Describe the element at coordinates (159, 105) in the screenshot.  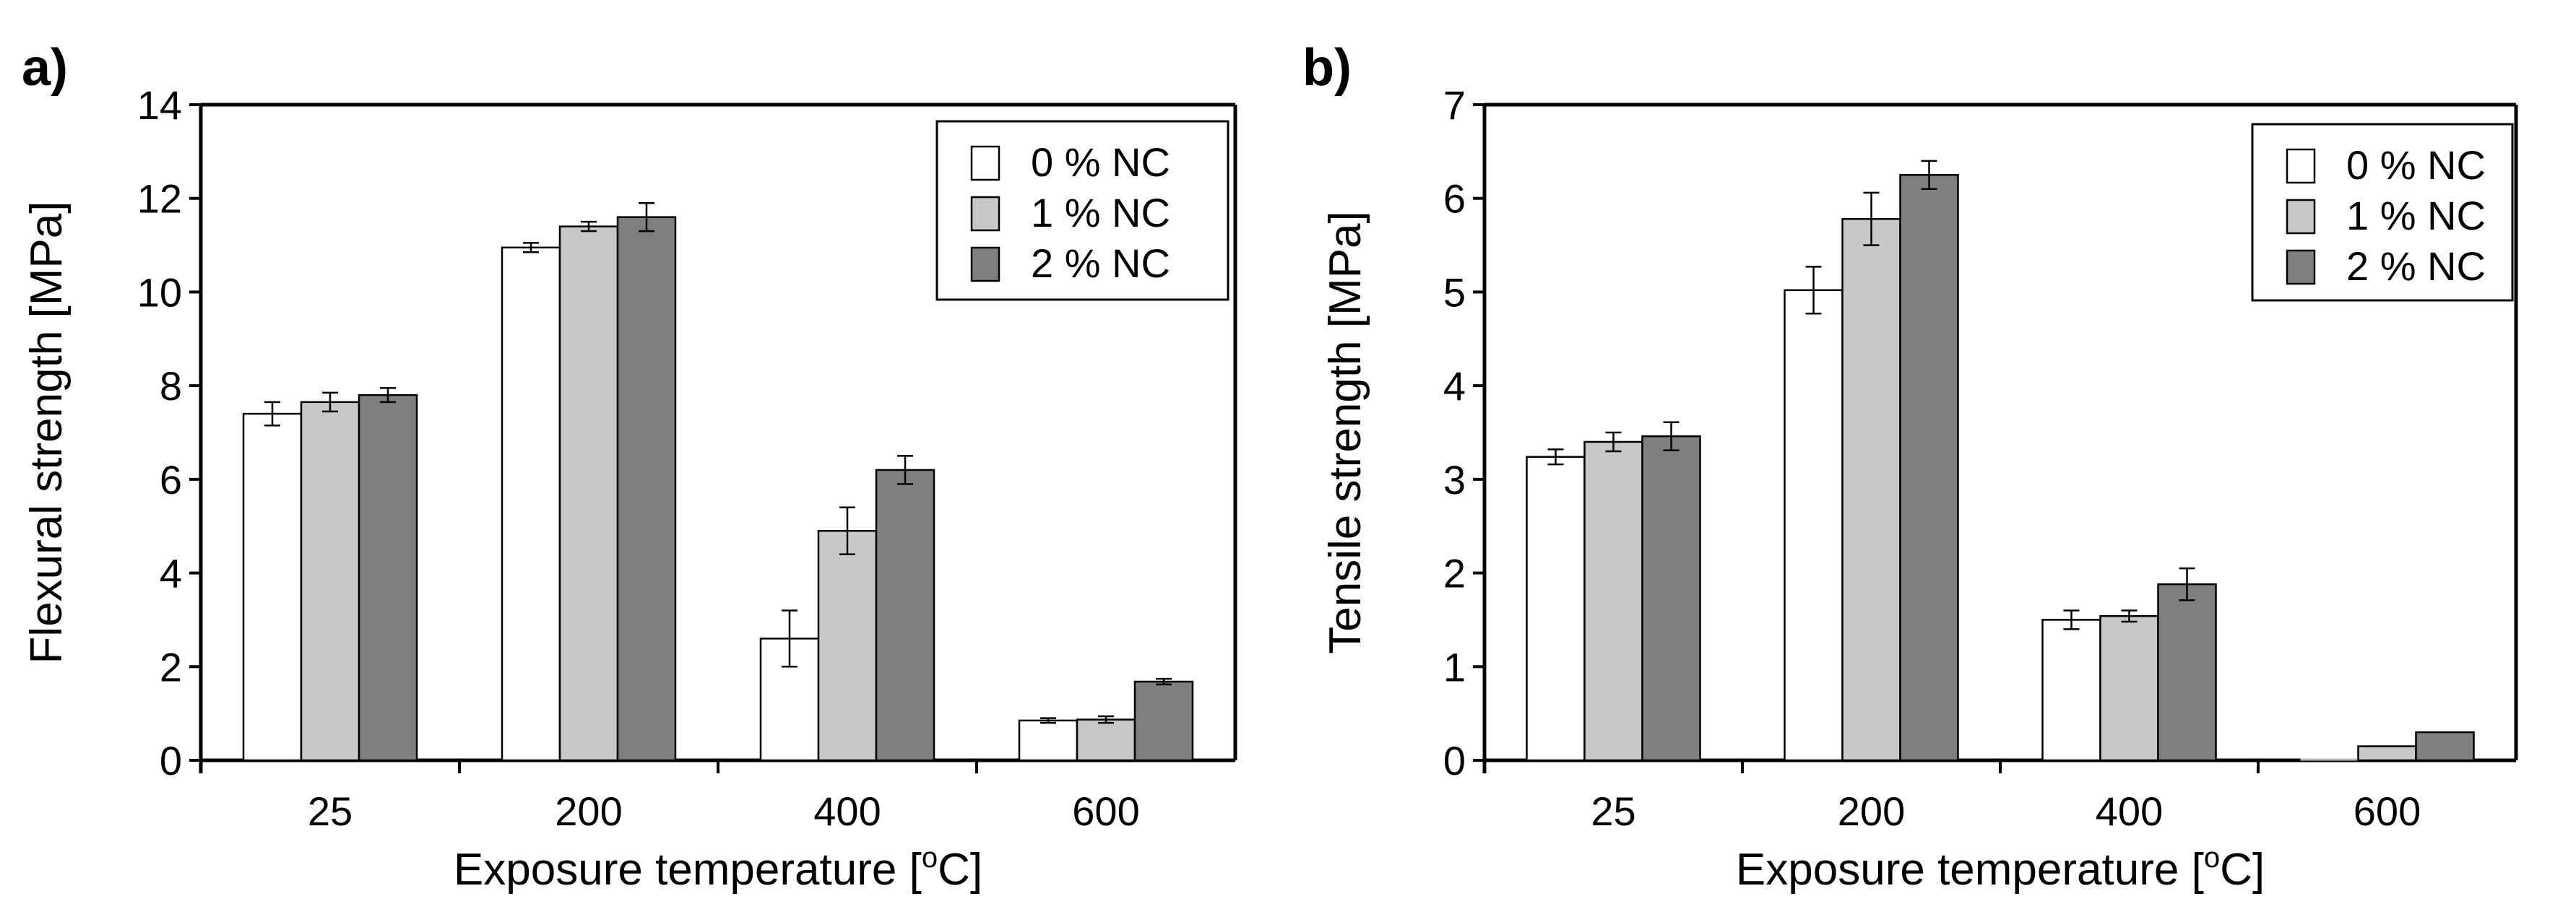
I see `y-tick-label: 14` at that location.